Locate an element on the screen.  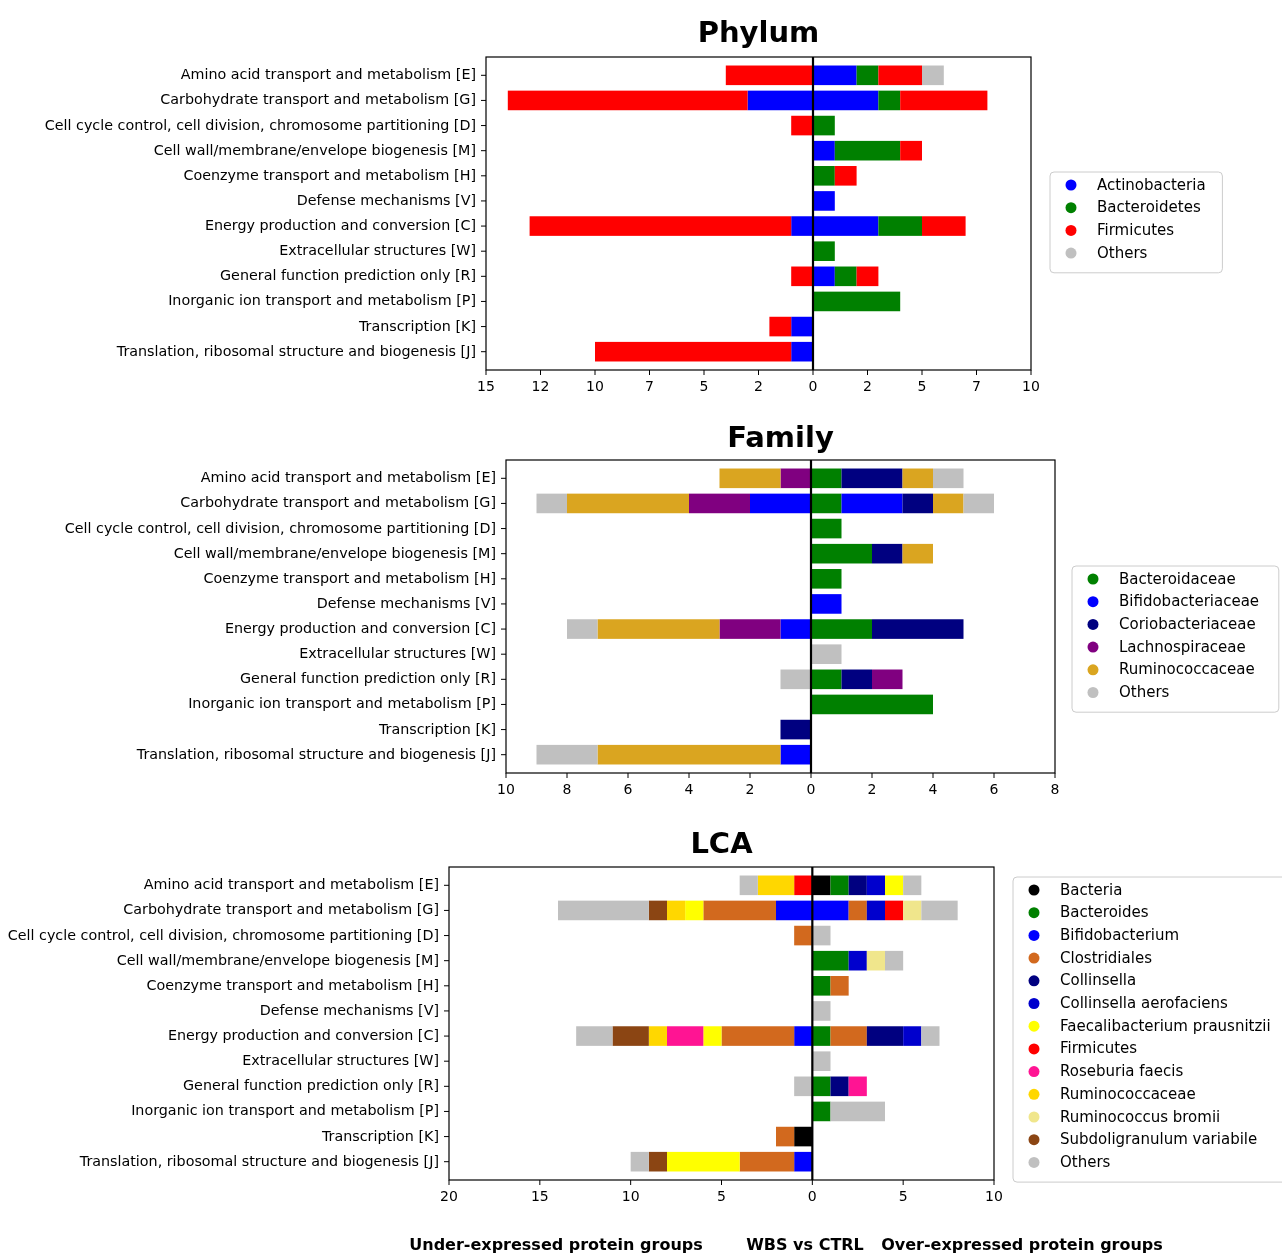
y-tick-label: General function prediction only [R] is located at coordinates (348, 275).